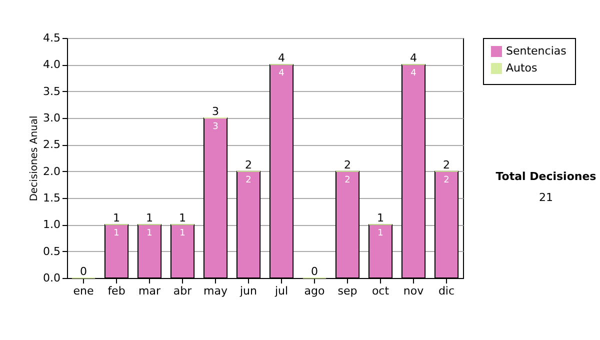  What do you see at coordinates (522, 68) in the screenshot?
I see `legend-label: Autos` at bounding box center [522, 68].